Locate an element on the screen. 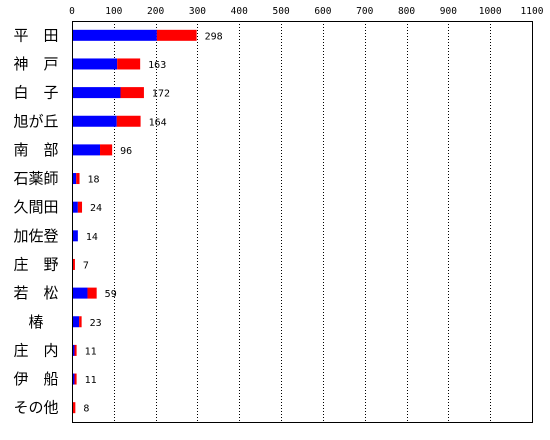  x-tick-label: 800 is located at coordinates (406, 11).